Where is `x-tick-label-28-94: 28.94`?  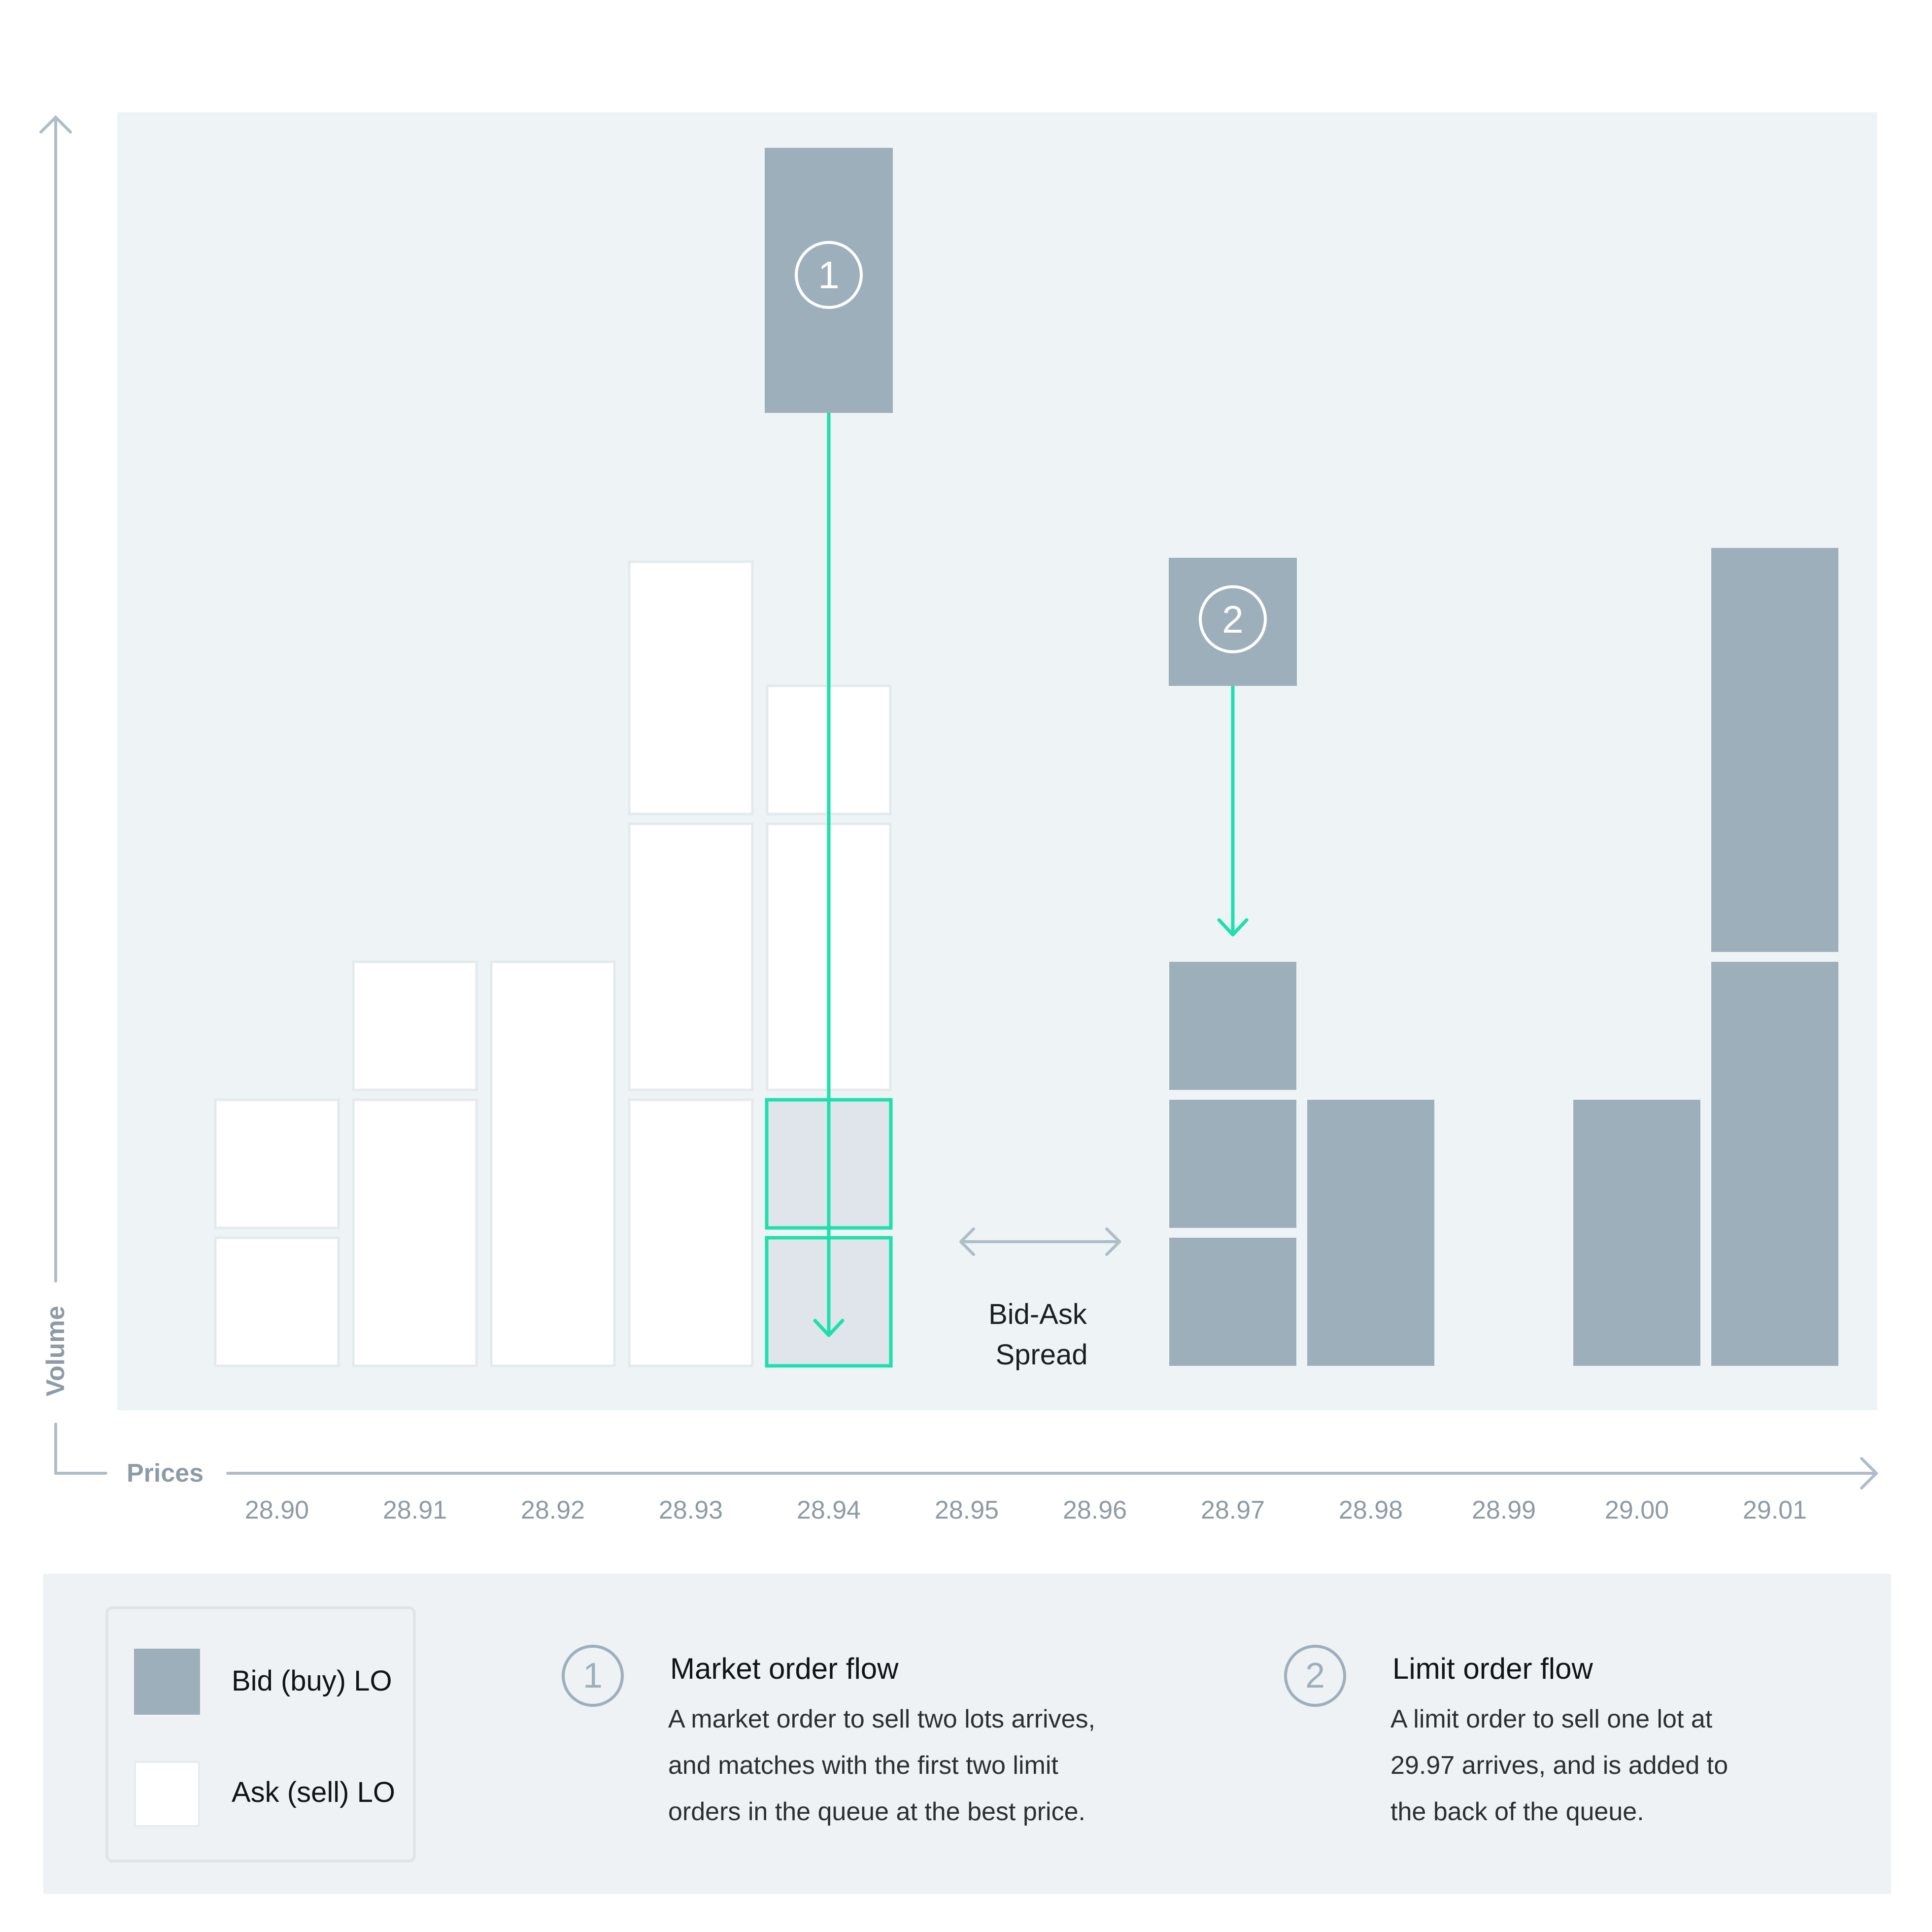
x-tick-label-28-94: 28.94 is located at coordinates (829, 1510).